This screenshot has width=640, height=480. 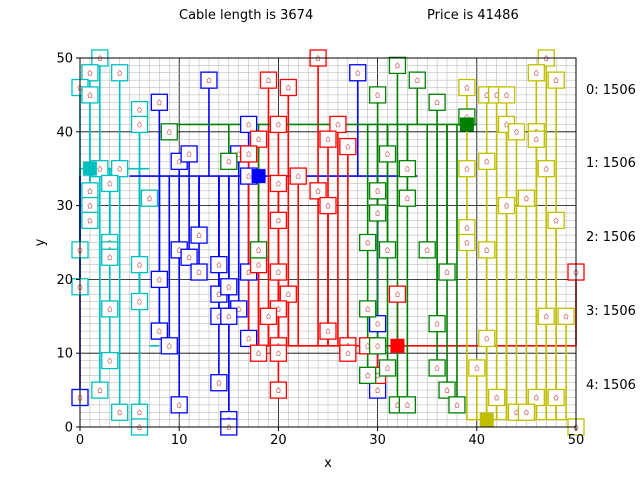 What do you see at coordinates (477, 440) in the screenshot?
I see `x-tick-label: 40` at bounding box center [477, 440].